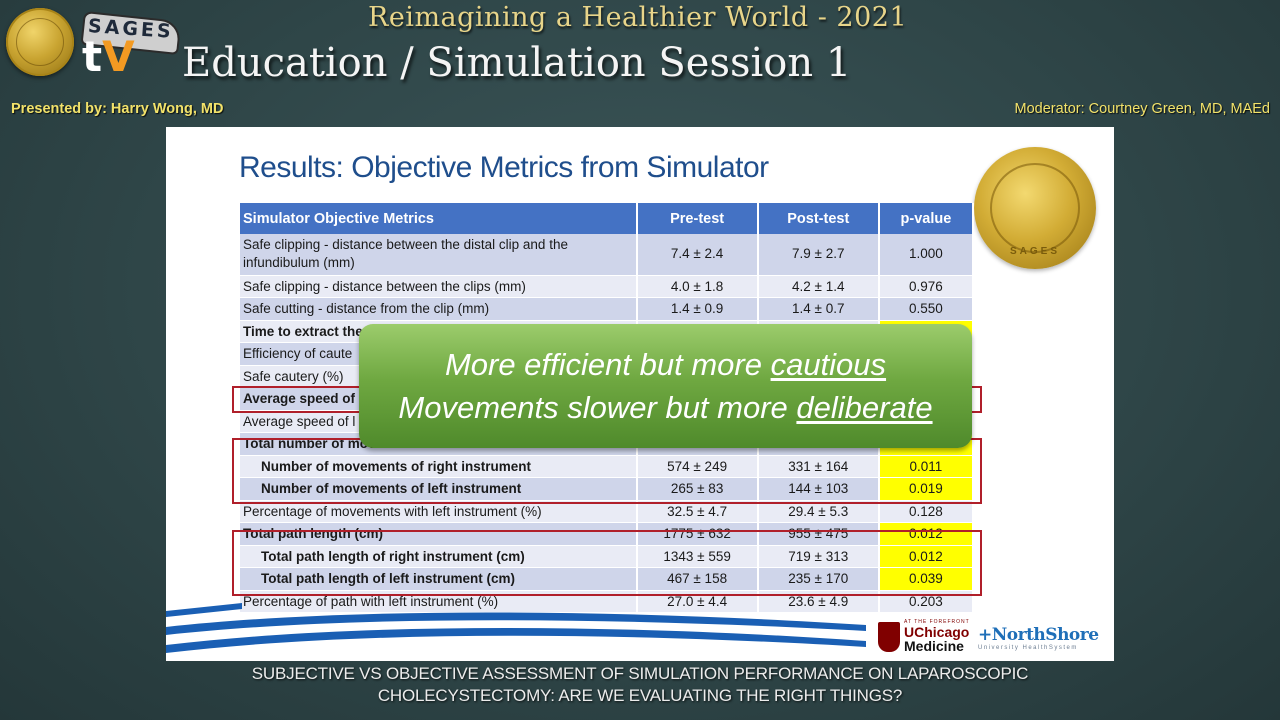 This screenshot has height=720, width=1280. Describe the element at coordinates (92, 56) in the screenshot. I see `logo-tv-t: t` at that location.